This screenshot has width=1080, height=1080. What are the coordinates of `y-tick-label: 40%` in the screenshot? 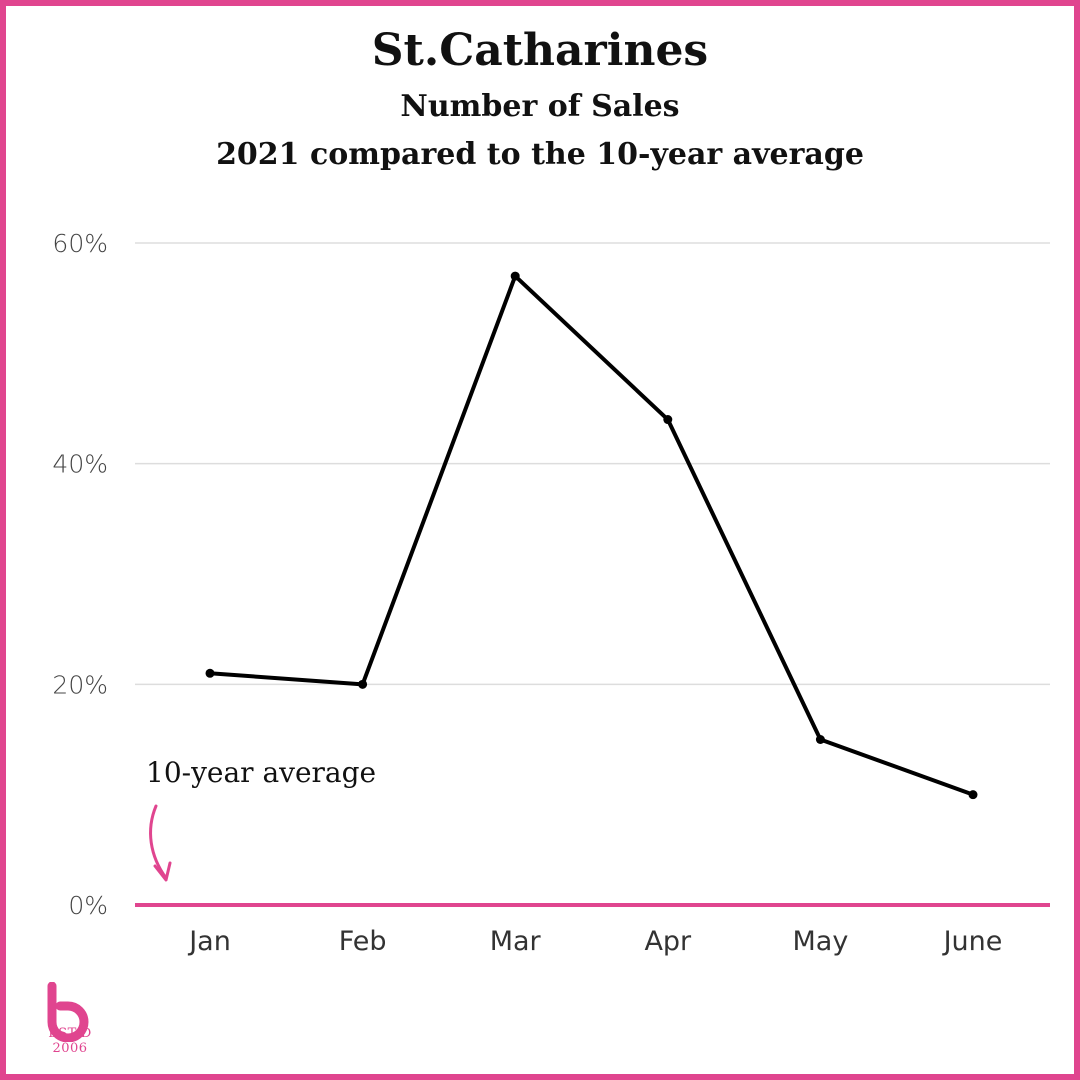 It's located at (80, 464).